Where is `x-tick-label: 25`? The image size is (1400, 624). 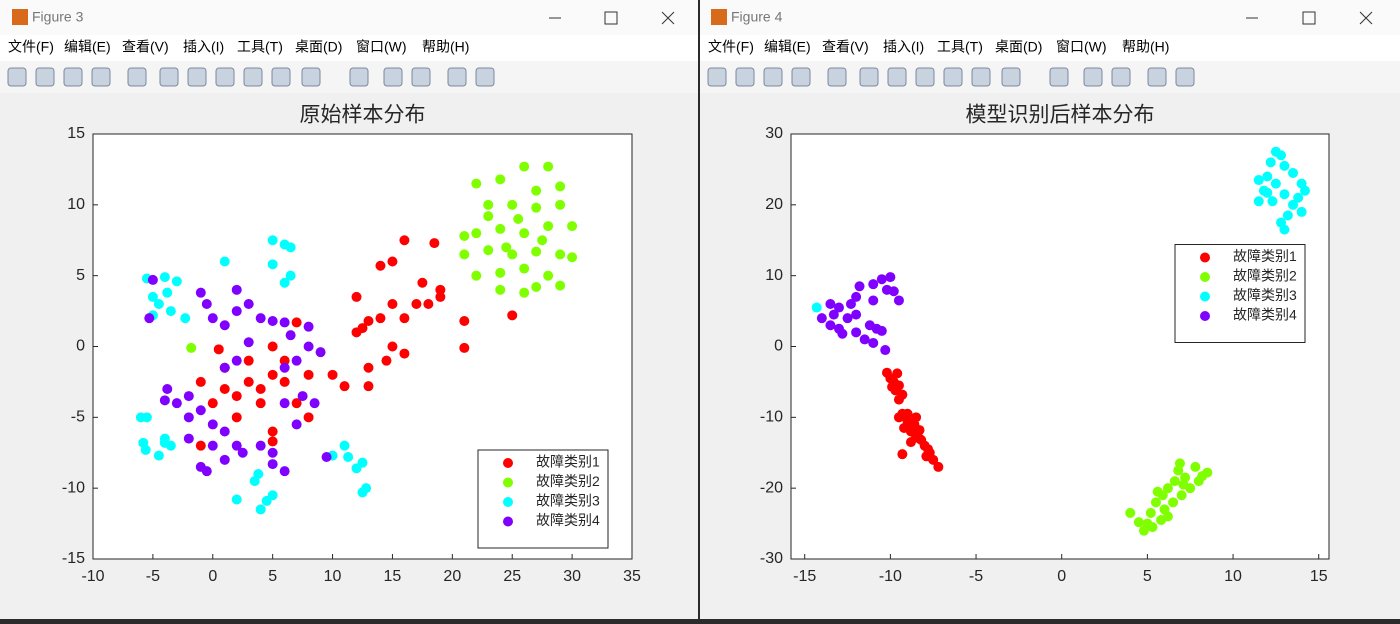 x-tick-label: 25 is located at coordinates (512, 576).